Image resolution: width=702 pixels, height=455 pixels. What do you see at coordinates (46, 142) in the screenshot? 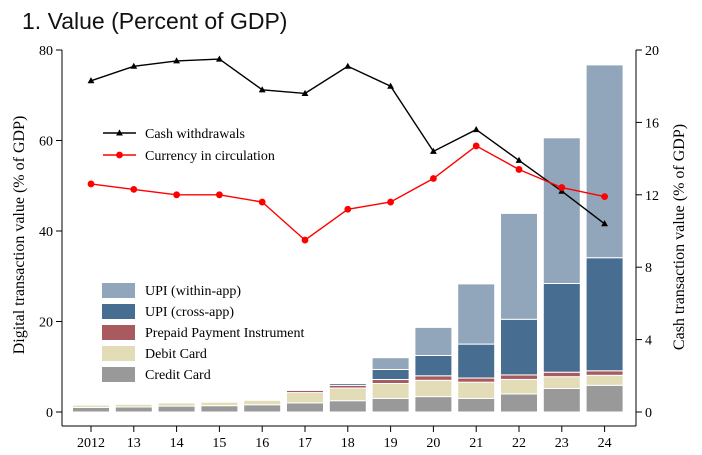
I see `left-y-tick-label: 60` at bounding box center [46, 142].